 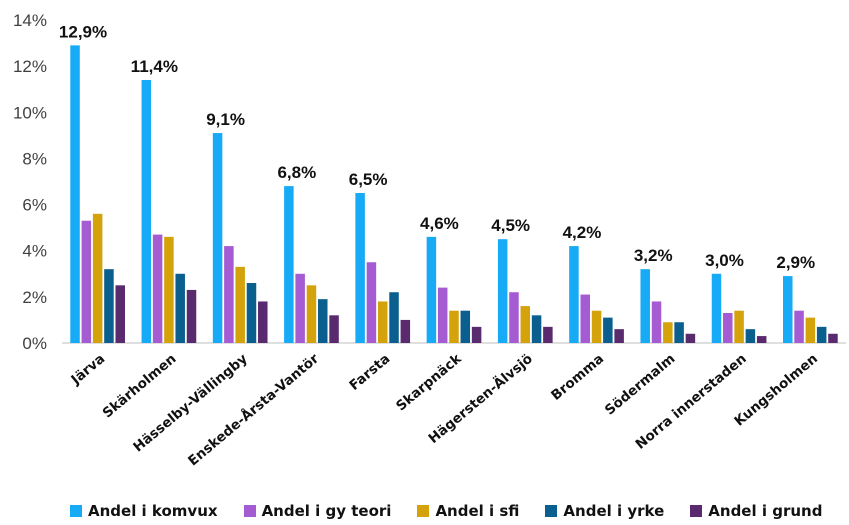 I want to click on legend-item: Andel i komvux, so click(x=144, y=511).